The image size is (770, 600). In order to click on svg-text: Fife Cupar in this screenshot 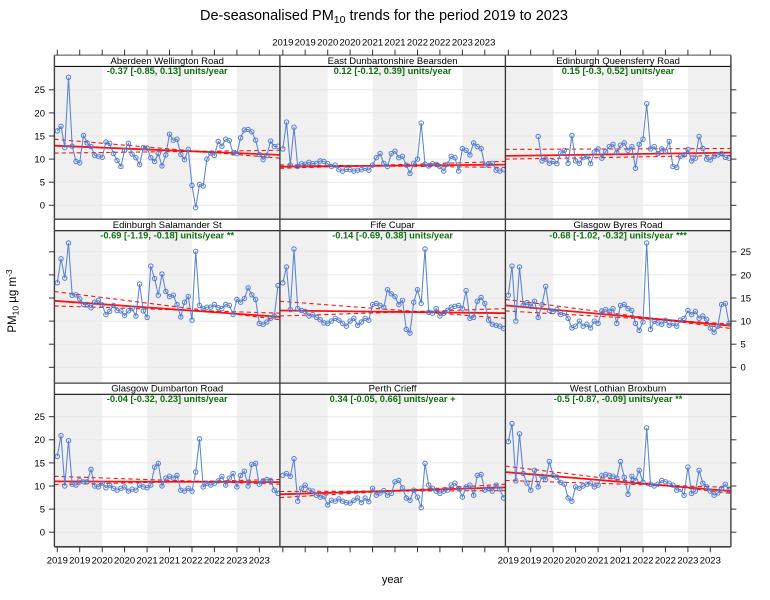, I will do `click(392, 225)`.